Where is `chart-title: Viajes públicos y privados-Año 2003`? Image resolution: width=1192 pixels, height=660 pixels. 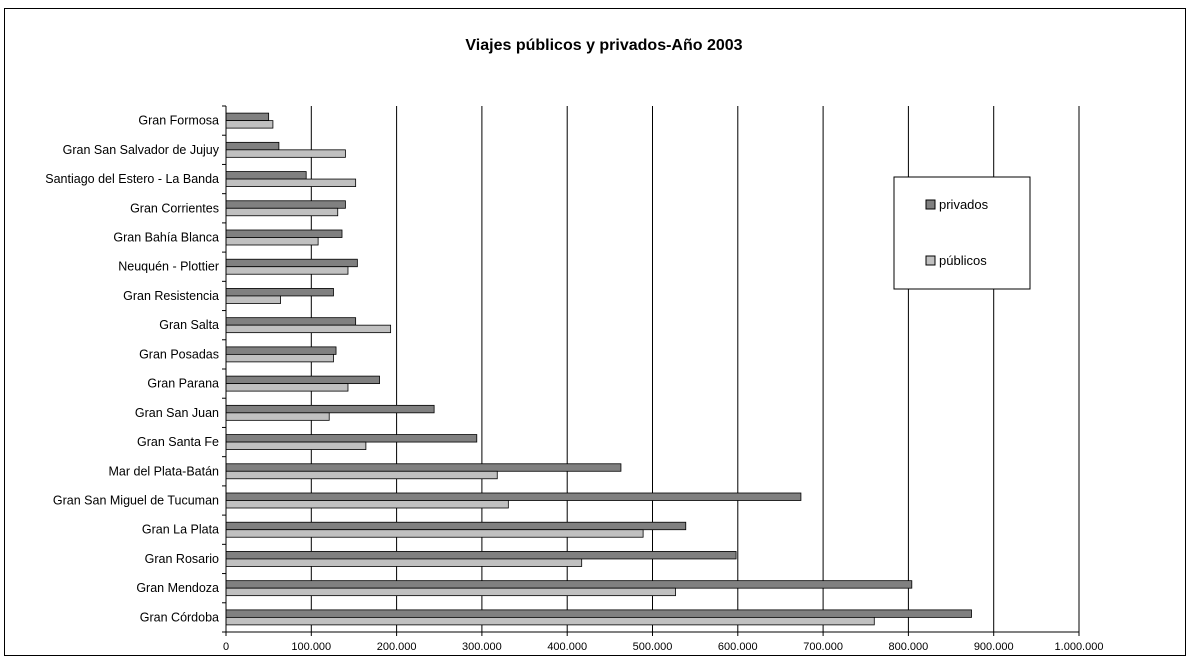 chart-title: Viajes públicos y privados-Año 2003 is located at coordinates (603, 45).